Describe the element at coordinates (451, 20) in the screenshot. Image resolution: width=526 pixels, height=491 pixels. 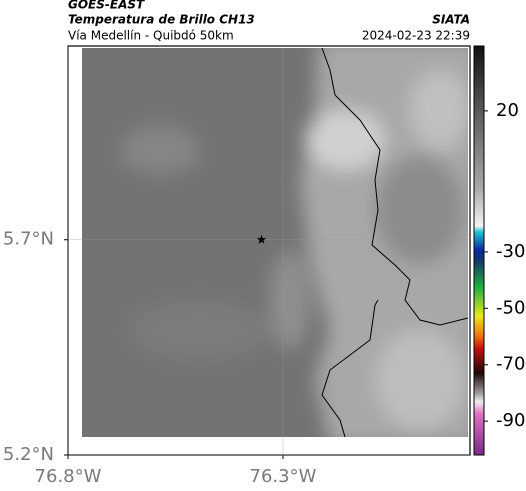
I see `agency: SIATA` at that location.